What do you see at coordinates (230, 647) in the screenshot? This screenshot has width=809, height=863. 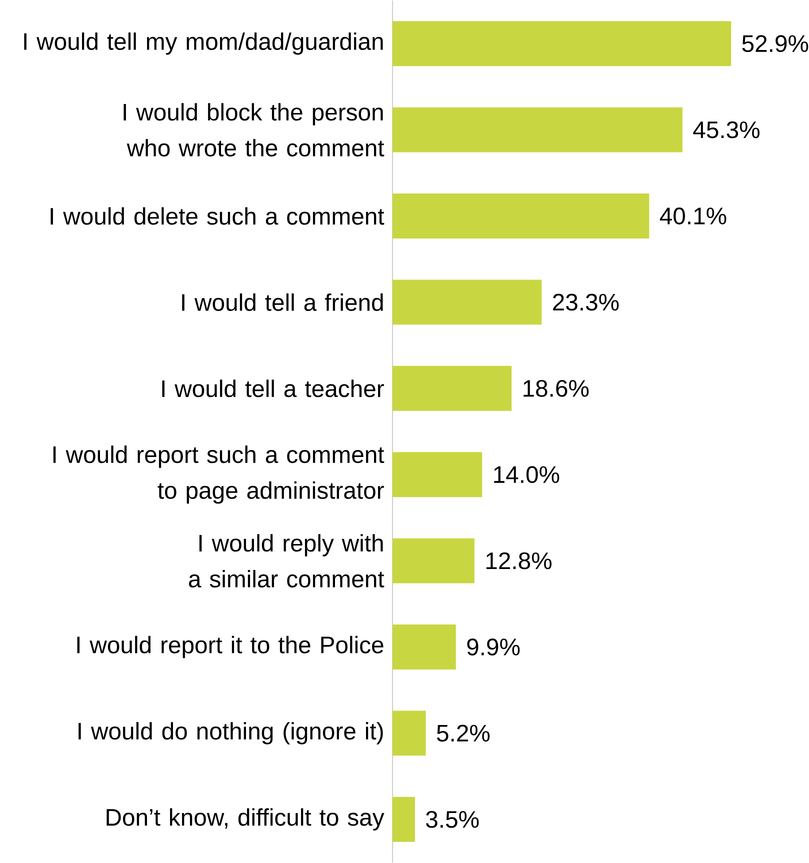 I see `y-tick-label: I would report it to the Police` at bounding box center [230, 647].